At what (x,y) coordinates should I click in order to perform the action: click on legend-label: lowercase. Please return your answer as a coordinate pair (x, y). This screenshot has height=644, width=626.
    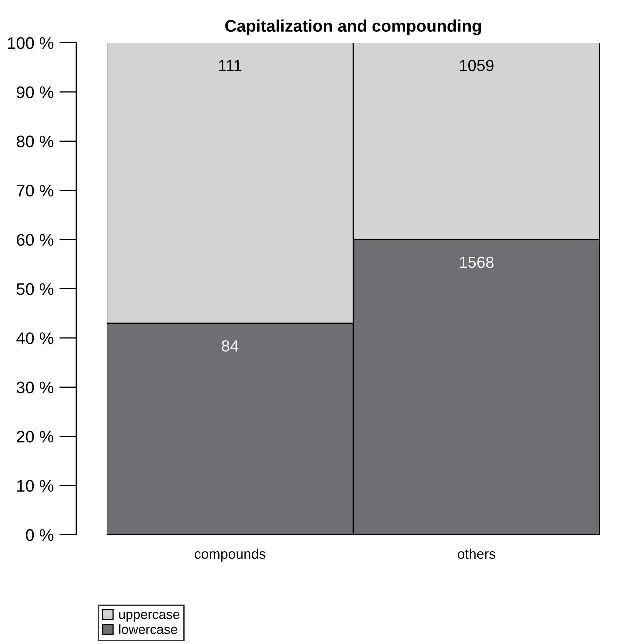
    Looking at the image, I should click on (148, 629).